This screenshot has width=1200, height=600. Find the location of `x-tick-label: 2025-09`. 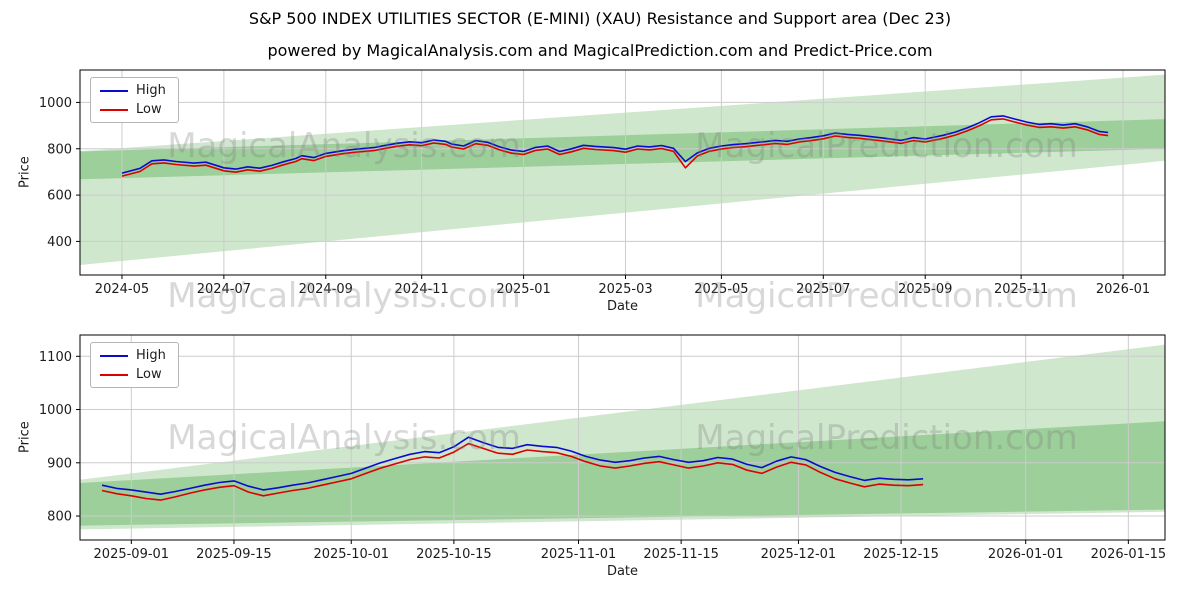

x-tick-label: 2025-09 is located at coordinates (925, 289).